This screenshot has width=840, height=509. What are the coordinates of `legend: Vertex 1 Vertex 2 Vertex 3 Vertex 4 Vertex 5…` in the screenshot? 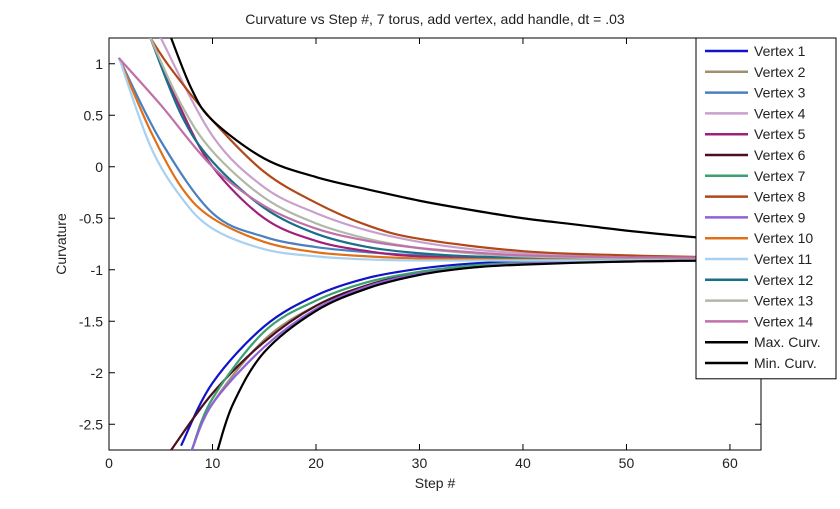 It's located at (766, 208).